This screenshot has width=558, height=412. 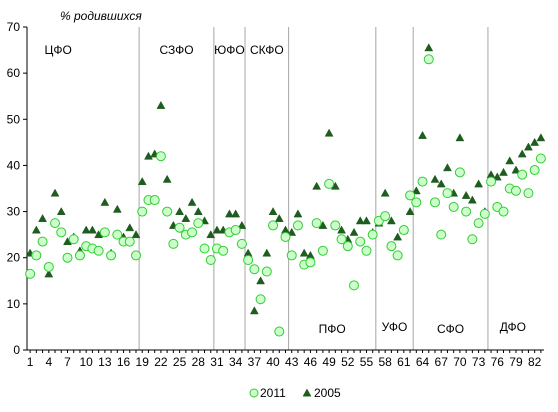 What do you see at coordinates (273, 362) in the screenshot?
I see `x-tick-label: 40` at bounding box center [273, 362].